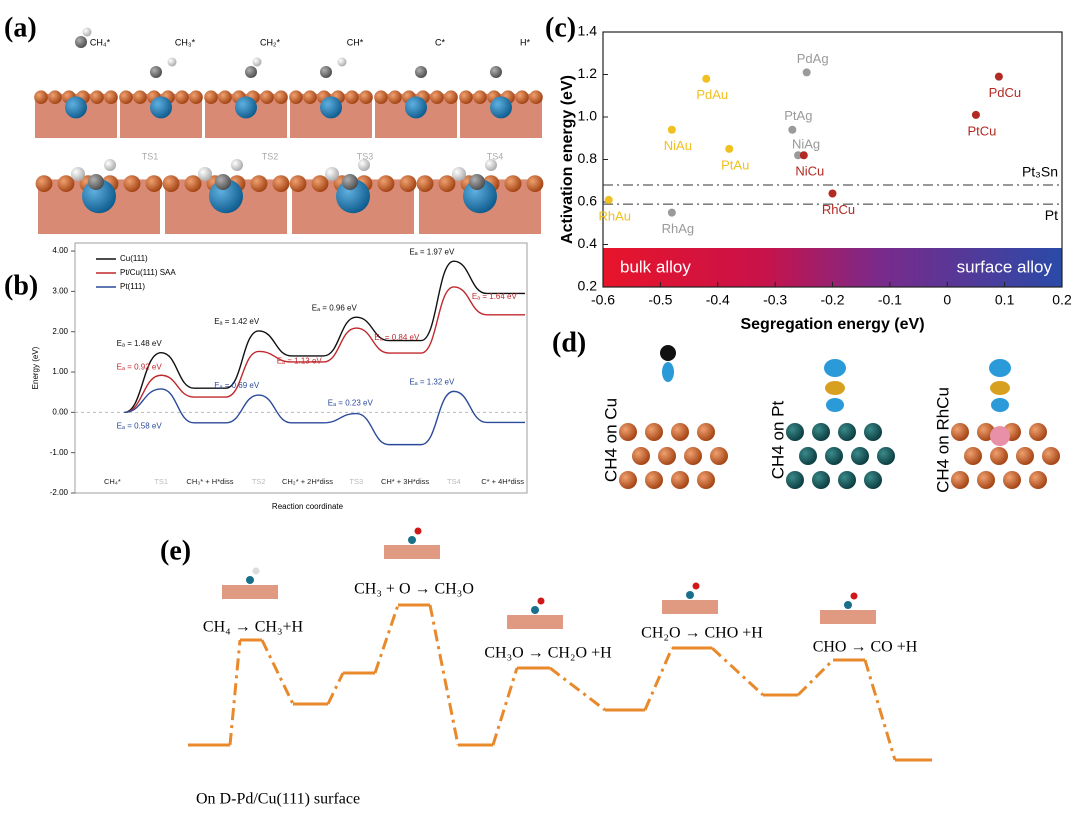 The height and width of the screenshot is (814, 1080). I want to click on x-tick-label: TS4, so click(454, 481).